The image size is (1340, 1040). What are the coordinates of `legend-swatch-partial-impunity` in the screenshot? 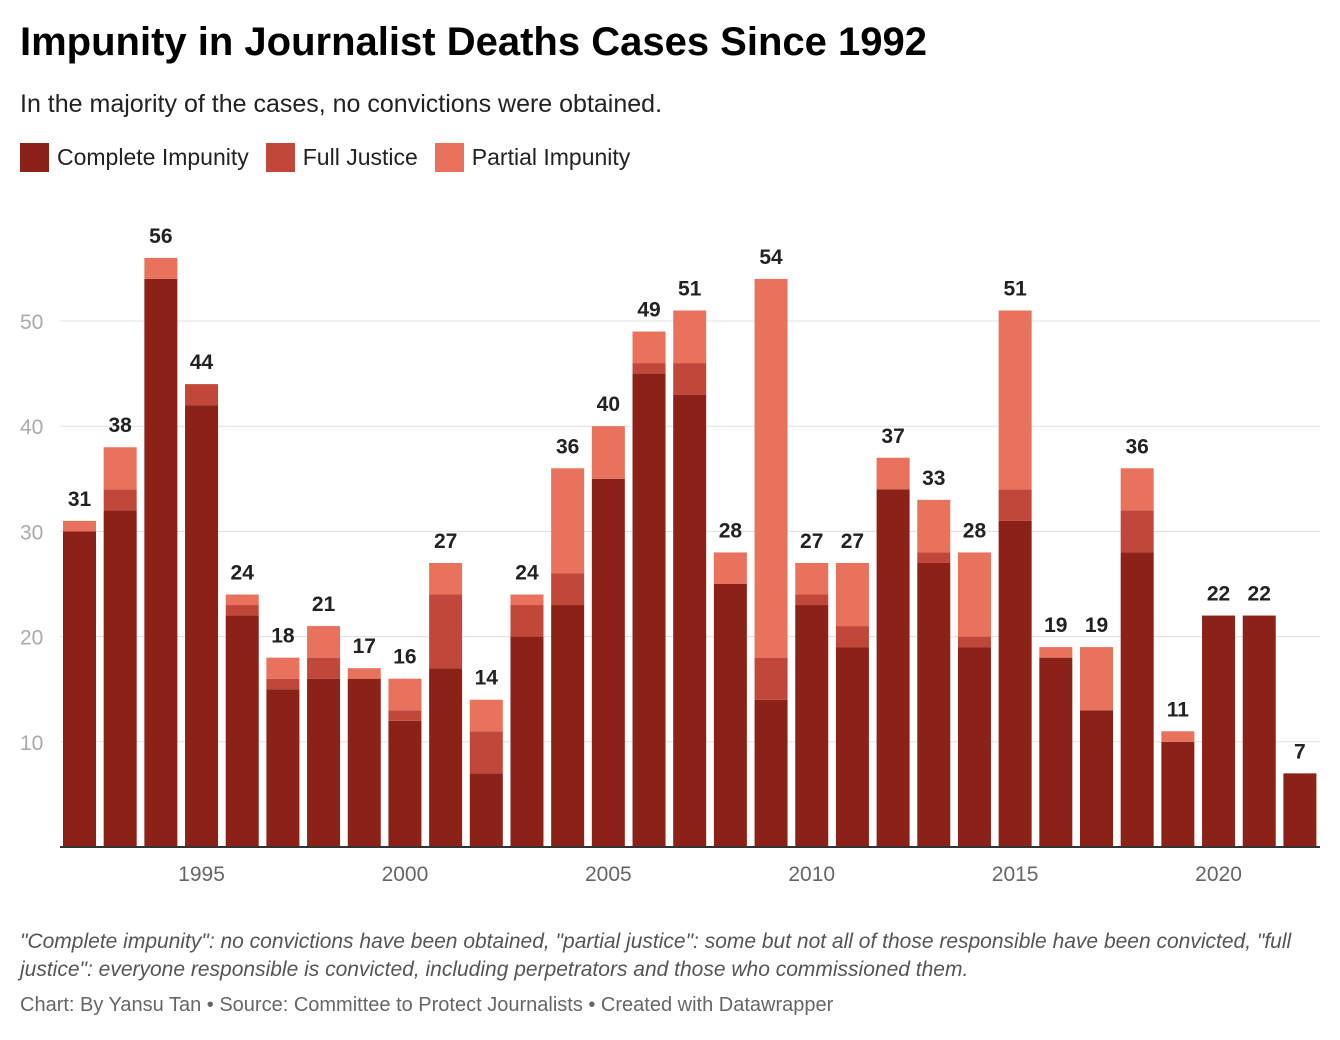 It's located at (449, 157).